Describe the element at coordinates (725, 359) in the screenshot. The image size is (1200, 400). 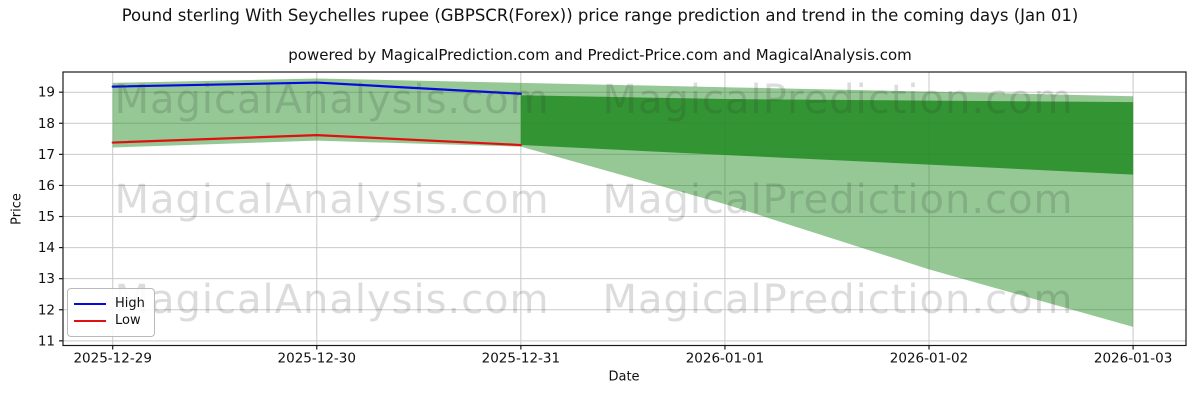
I see `x-tick-label: 2026-01-01` at that location.